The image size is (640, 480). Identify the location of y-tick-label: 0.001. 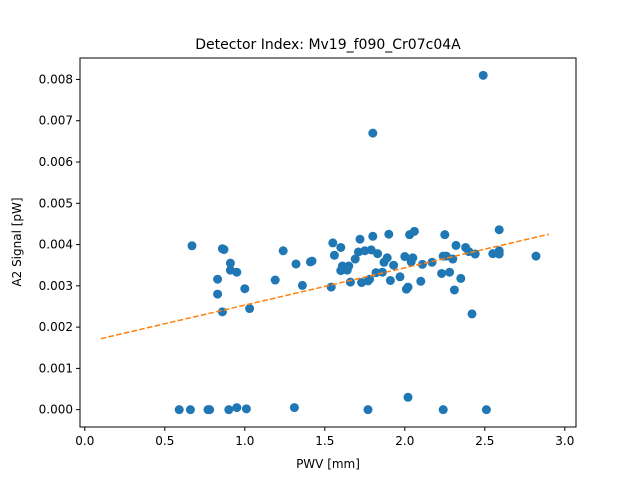
(56, 368).